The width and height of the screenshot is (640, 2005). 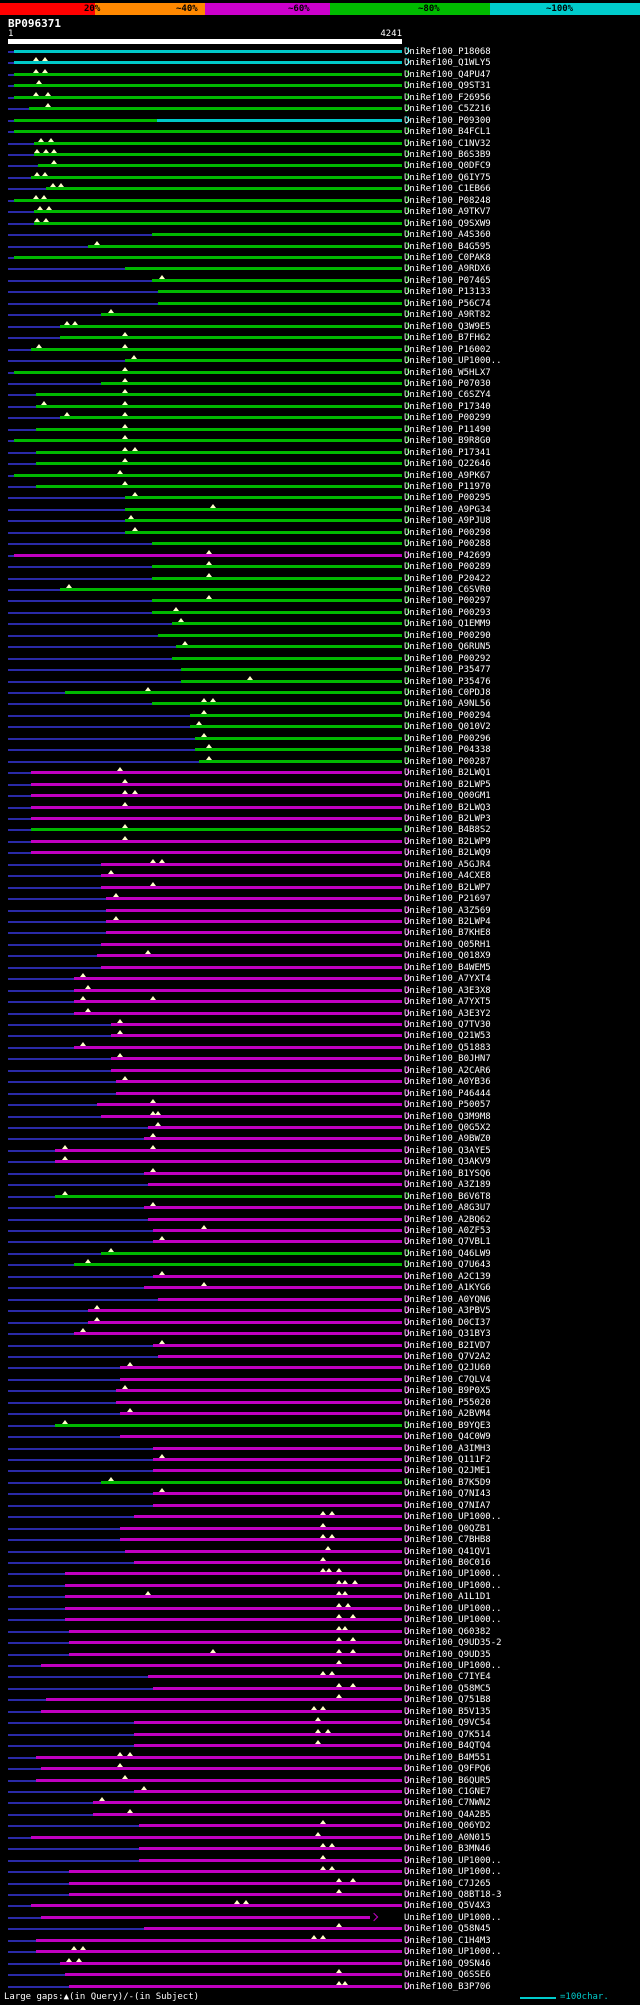 I want to click on hit-label: UniRef100_B2LWQ3, so click(x=447, y=807).